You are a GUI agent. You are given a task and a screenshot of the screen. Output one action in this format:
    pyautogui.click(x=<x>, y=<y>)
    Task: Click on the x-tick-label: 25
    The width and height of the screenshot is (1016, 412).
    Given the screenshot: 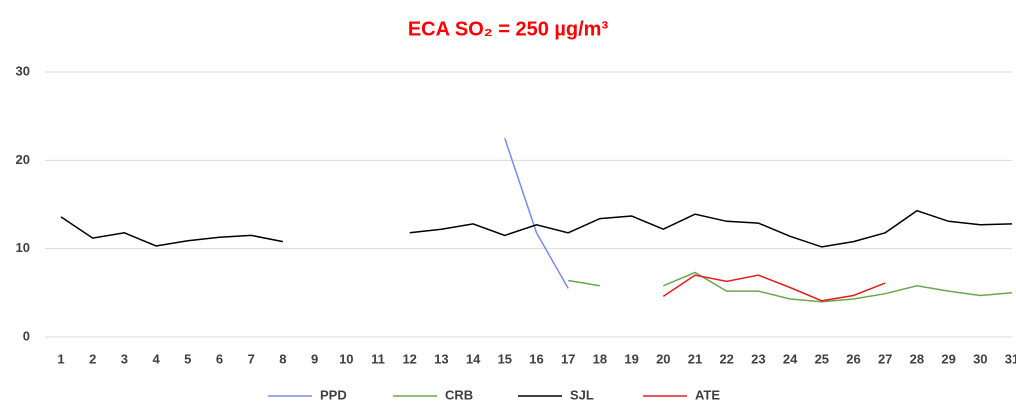 What is the action you would take?
    pyautogui.click(x=822, y=358)
    